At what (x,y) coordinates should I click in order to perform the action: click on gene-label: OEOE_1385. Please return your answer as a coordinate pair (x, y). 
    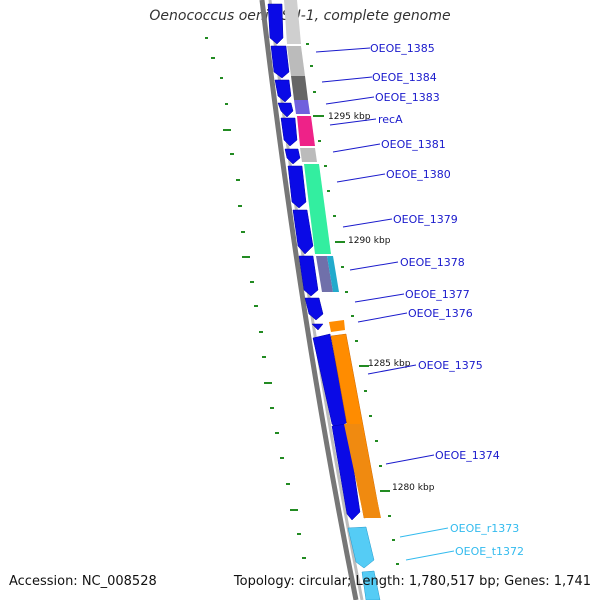
    Looking at the image, I should click on (402, 48).